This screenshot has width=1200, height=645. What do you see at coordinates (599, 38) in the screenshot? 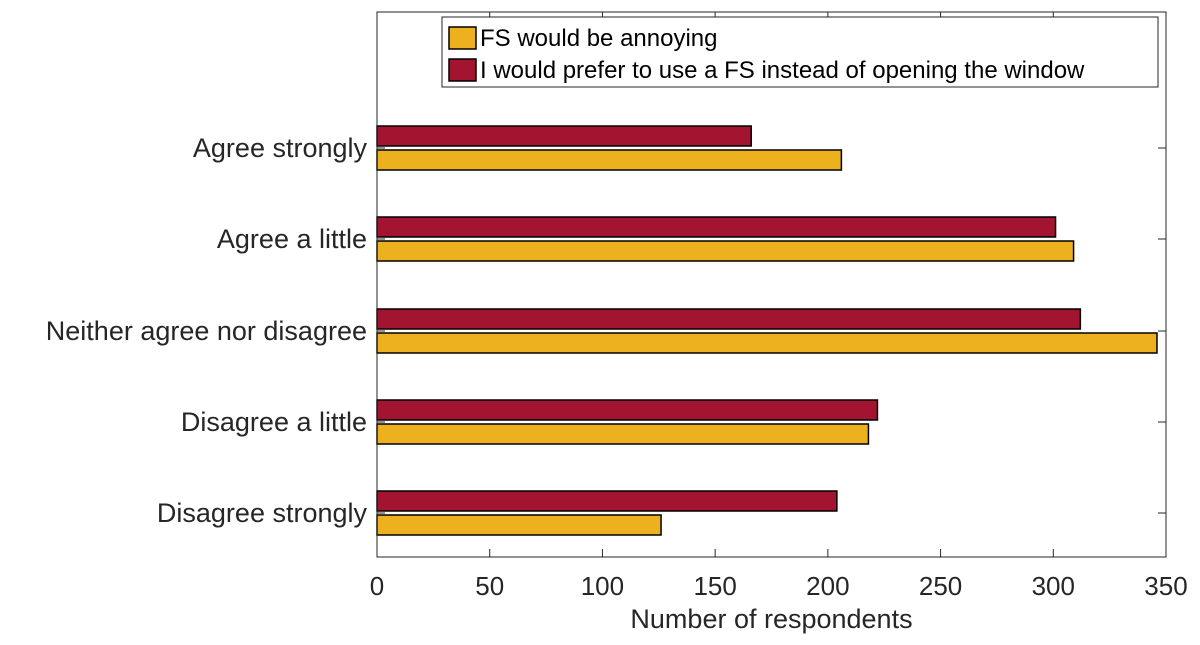
I see `legend-label-0: FS would be annoying` at bounding box center [599, 38].